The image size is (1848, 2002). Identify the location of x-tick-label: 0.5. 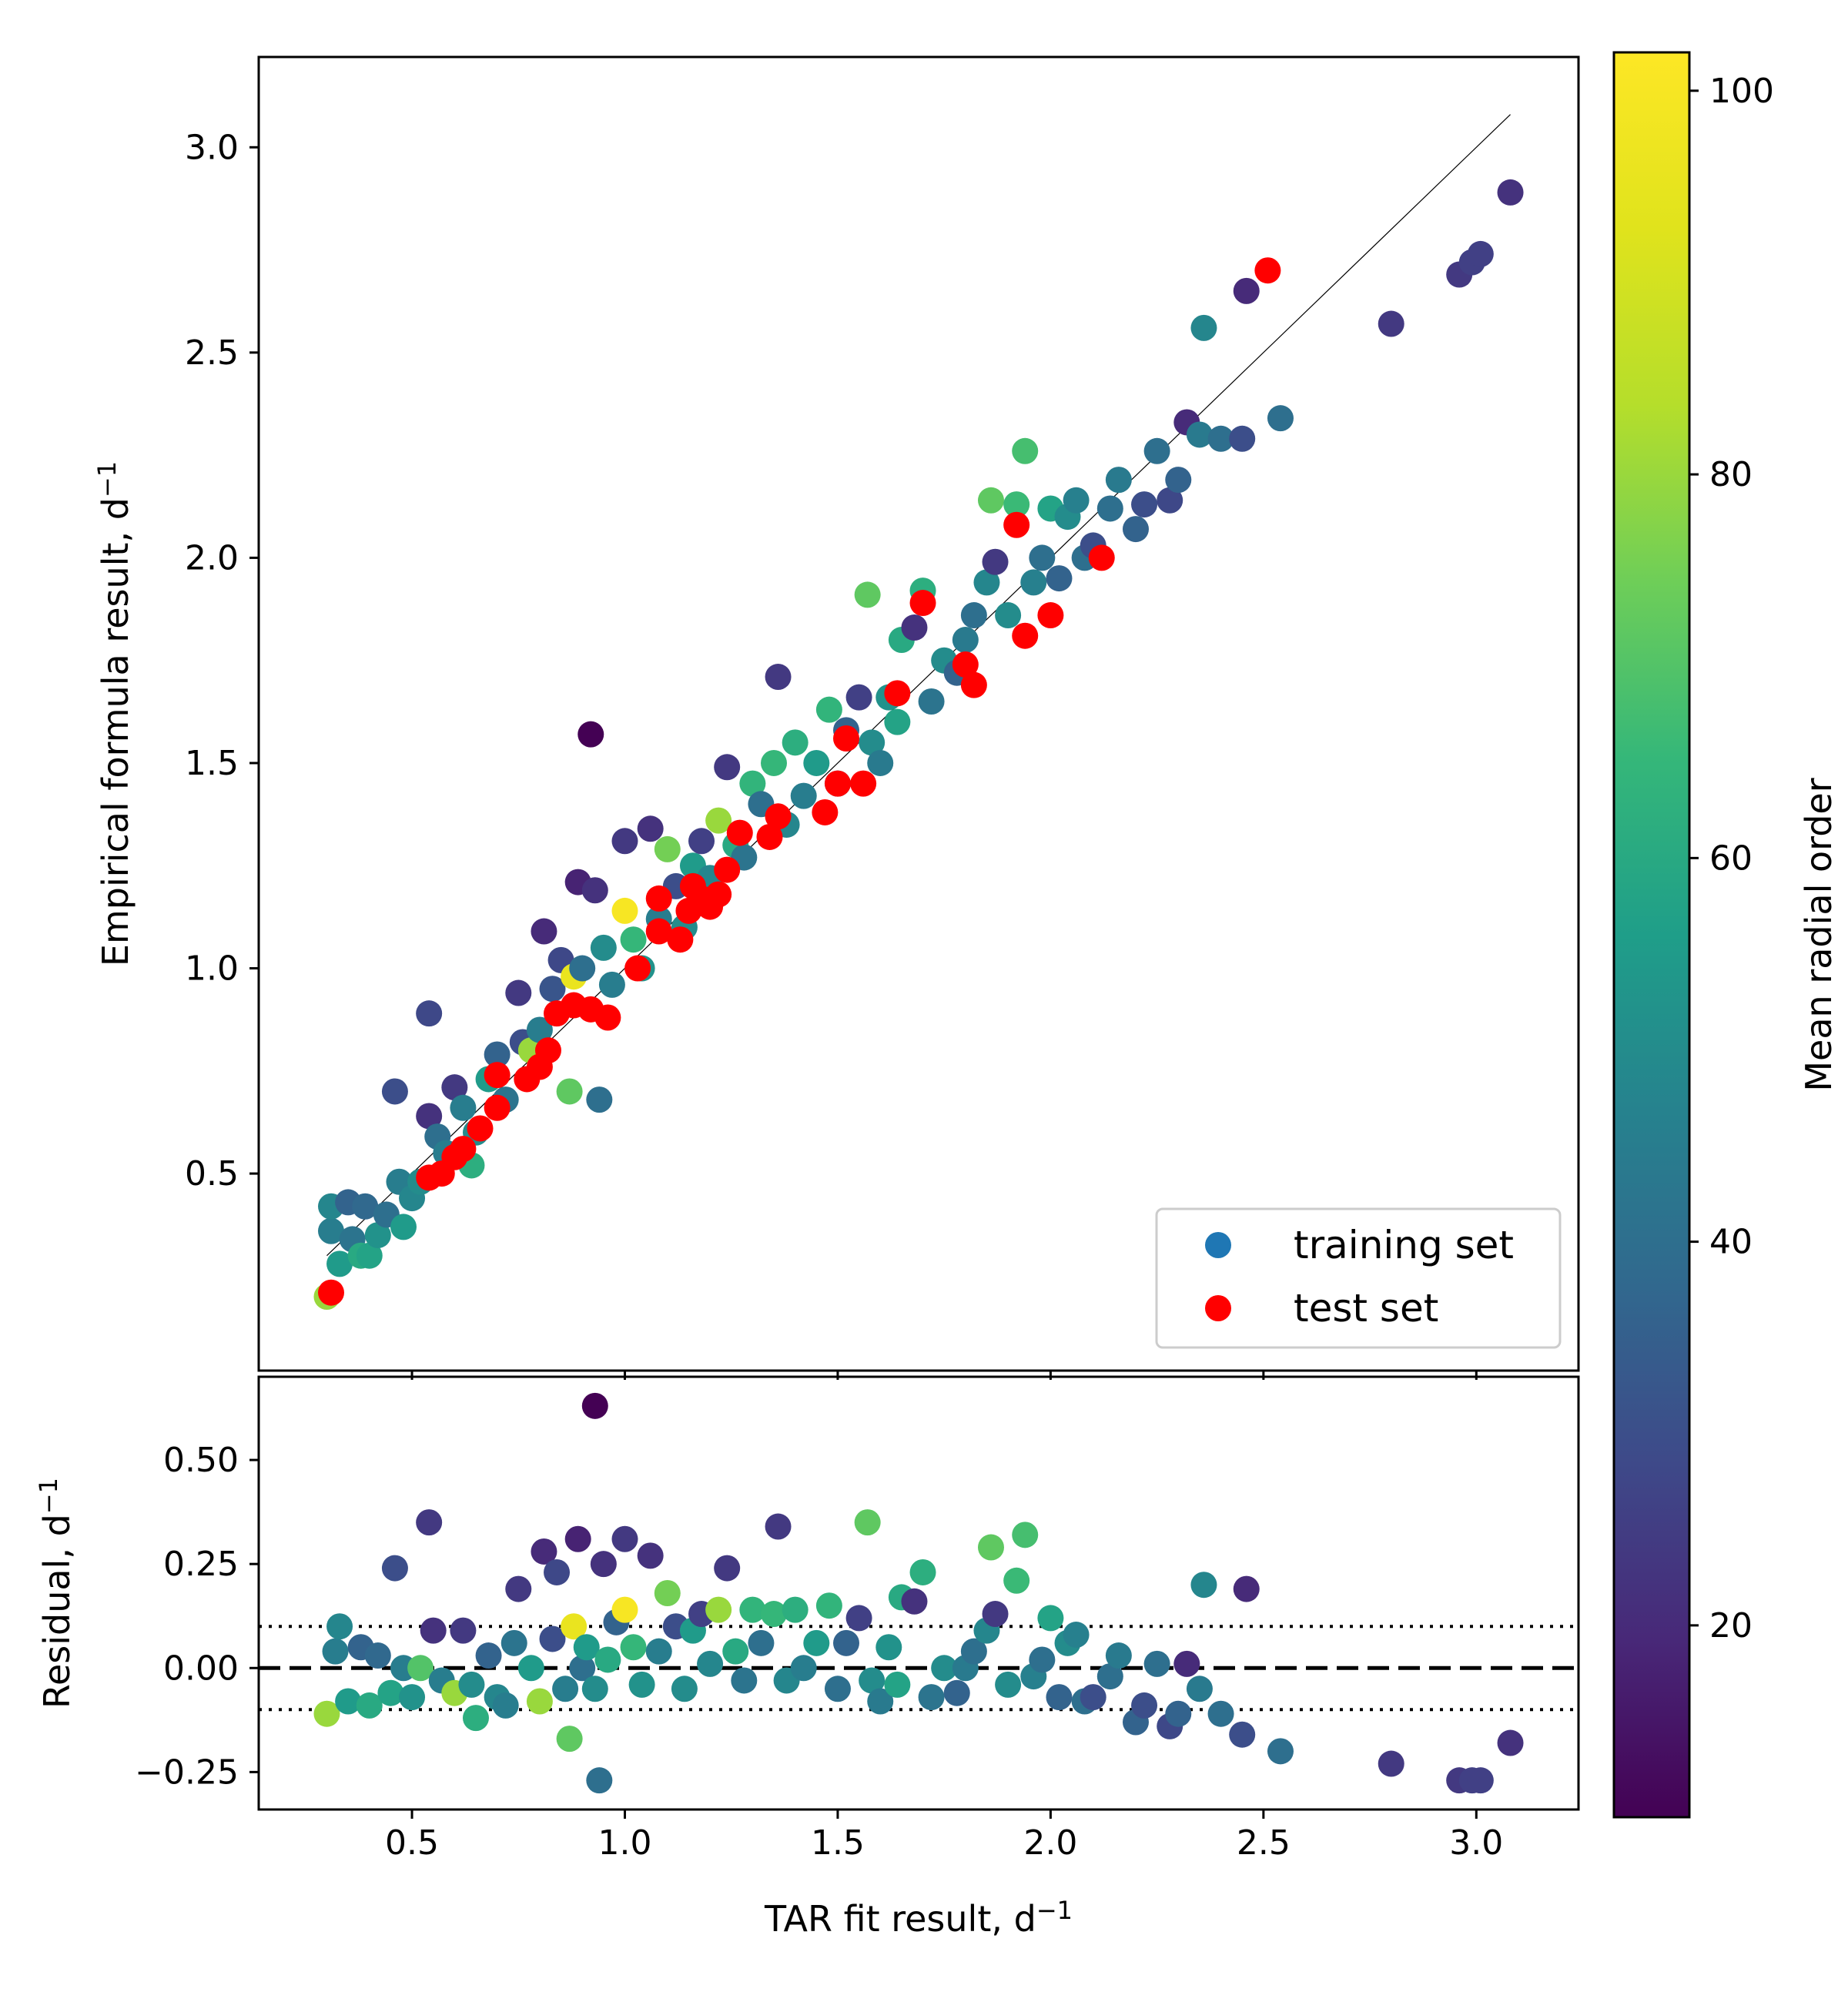
(412, 1843).